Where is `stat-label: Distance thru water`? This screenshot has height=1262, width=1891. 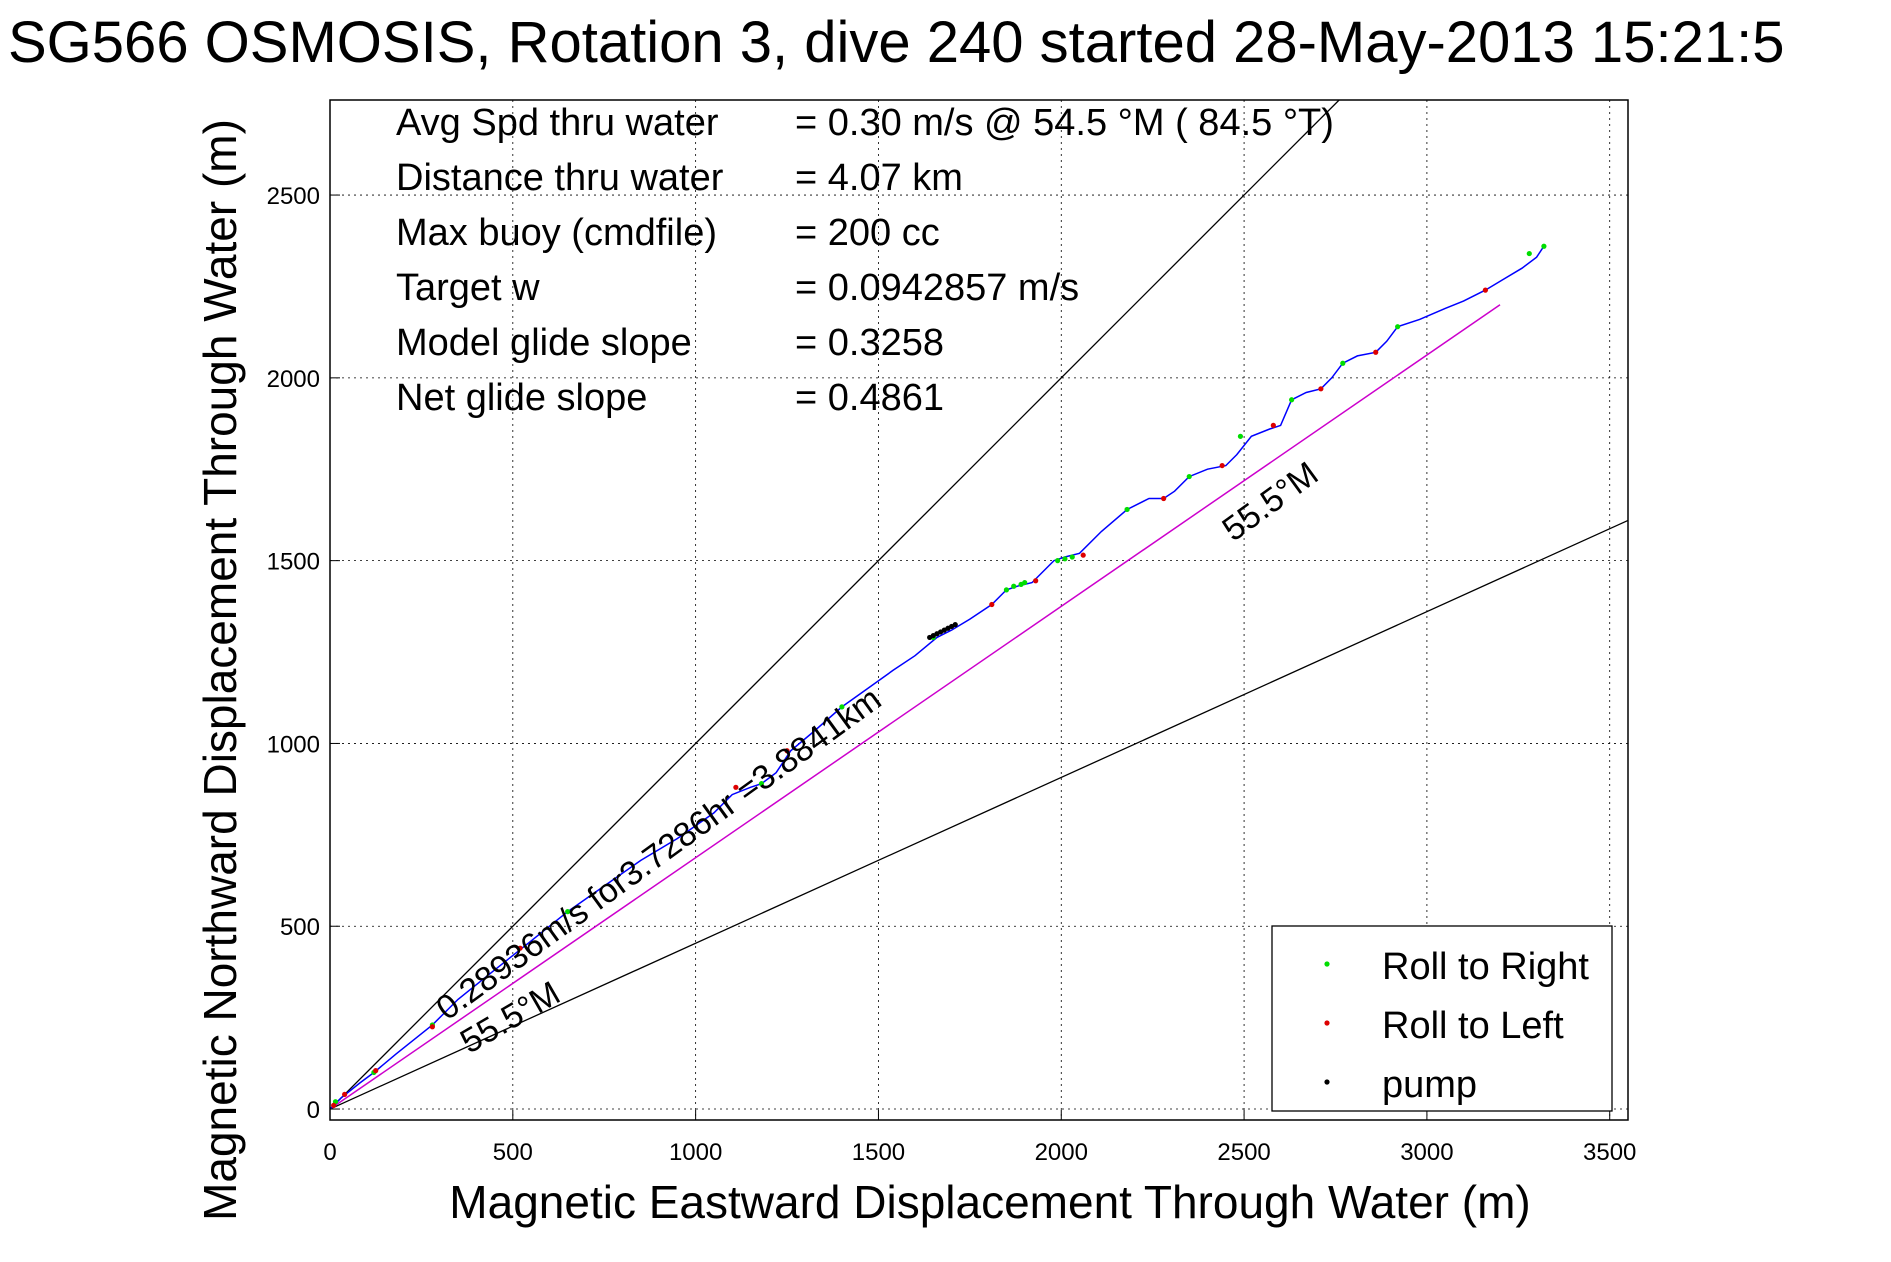 stat-label: Distance thru water is located at coordinates (560, 178).